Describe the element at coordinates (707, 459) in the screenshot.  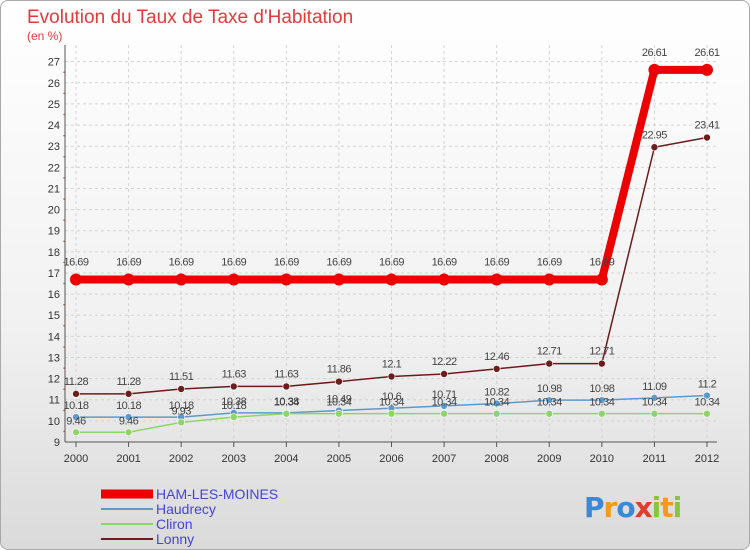
I see `x-tick-label: 2012` at that location.